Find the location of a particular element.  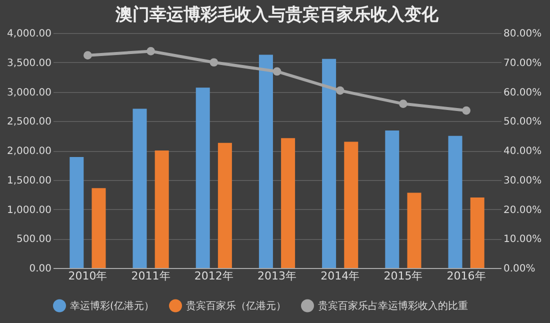

x-tick-label: 2013年 is located at coordinates (277, 276).